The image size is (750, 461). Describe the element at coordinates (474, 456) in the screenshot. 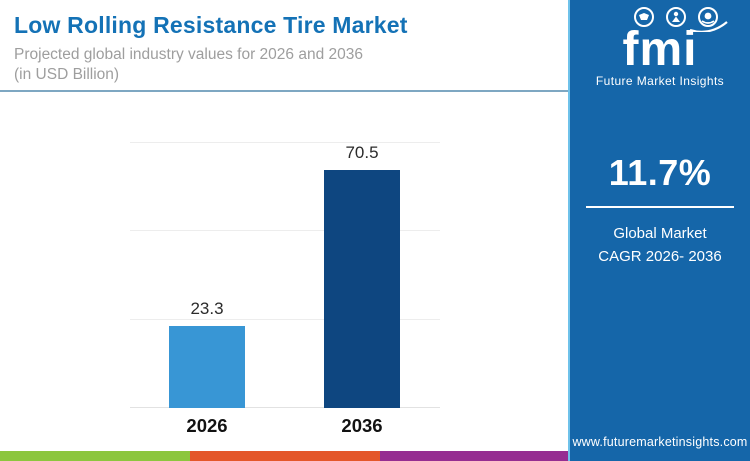

I see `stripe-purple` at that location.